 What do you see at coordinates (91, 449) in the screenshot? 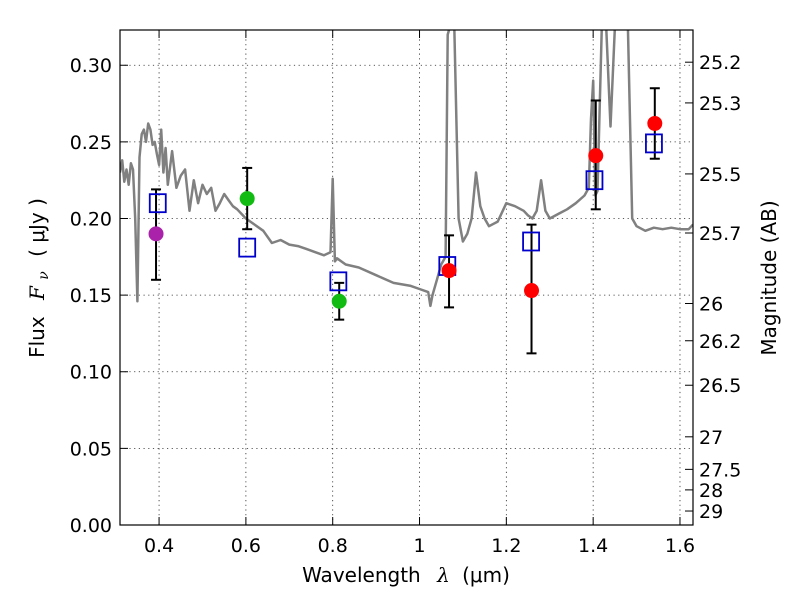
I see `y-tick-label: 0.05` at bounding box center [91, 449].